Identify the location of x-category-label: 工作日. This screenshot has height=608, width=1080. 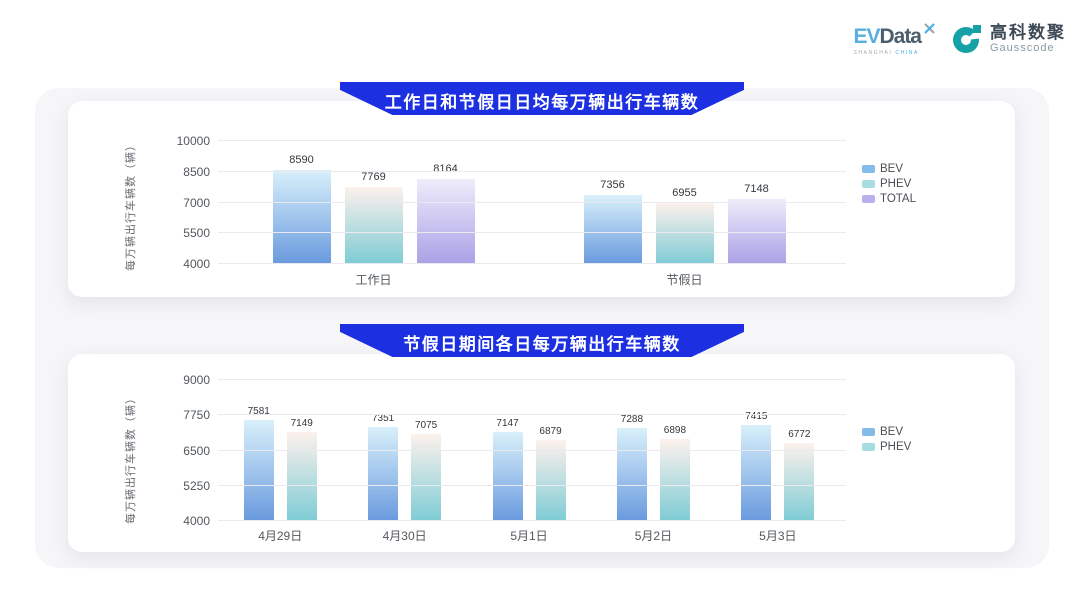
(373, 280).